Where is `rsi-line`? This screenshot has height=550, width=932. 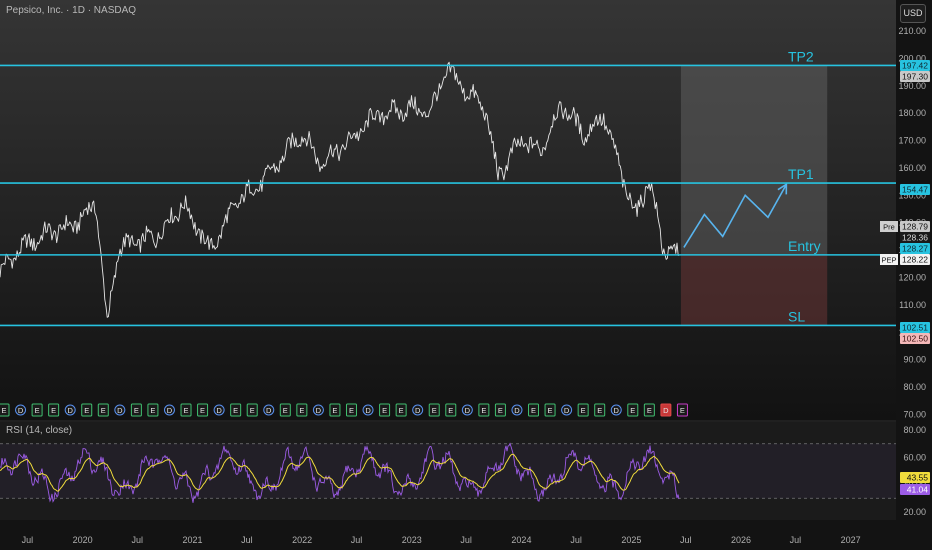 rsi-line is located at coordinates (340, 472).